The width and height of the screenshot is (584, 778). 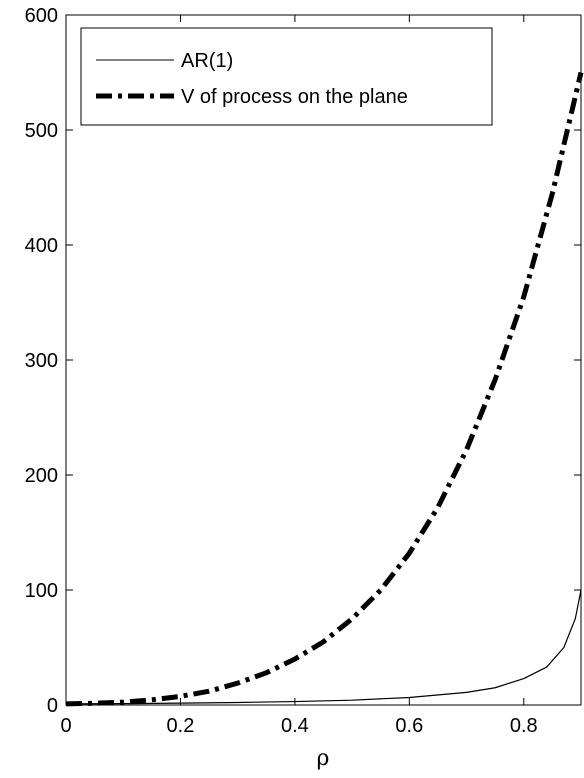 What do you see at coordinates (65, 726) in the screenshot?
I see `x-tick-label: 0` at bounding box center [65, 726].